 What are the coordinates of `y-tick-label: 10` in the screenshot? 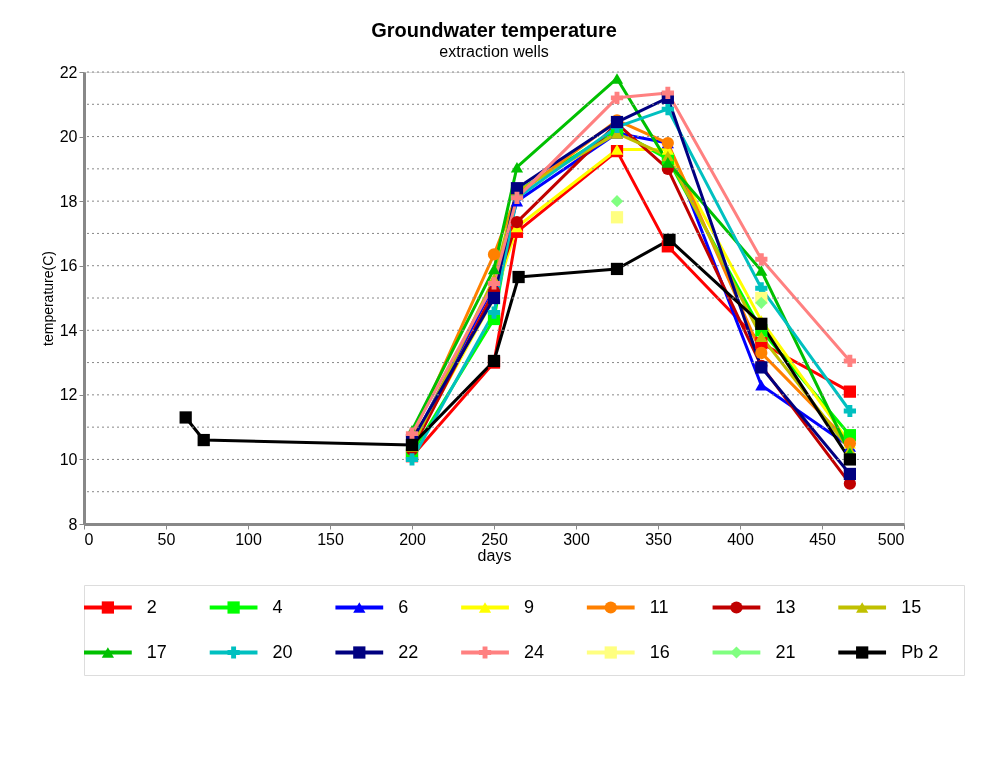 It's located at (68, 459).